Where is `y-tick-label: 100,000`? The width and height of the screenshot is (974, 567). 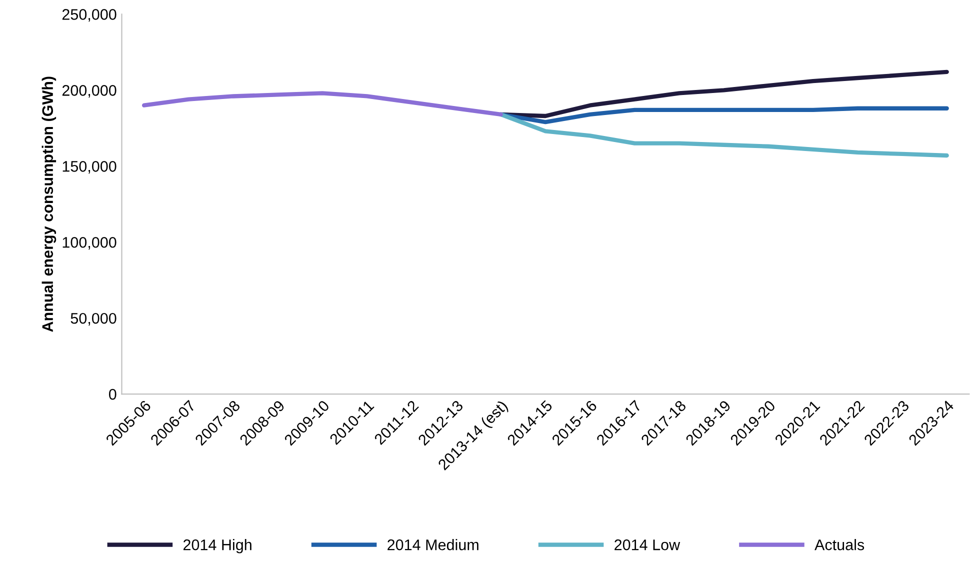
y-tick-label: 100,000 is located at coordinates (89, 243).